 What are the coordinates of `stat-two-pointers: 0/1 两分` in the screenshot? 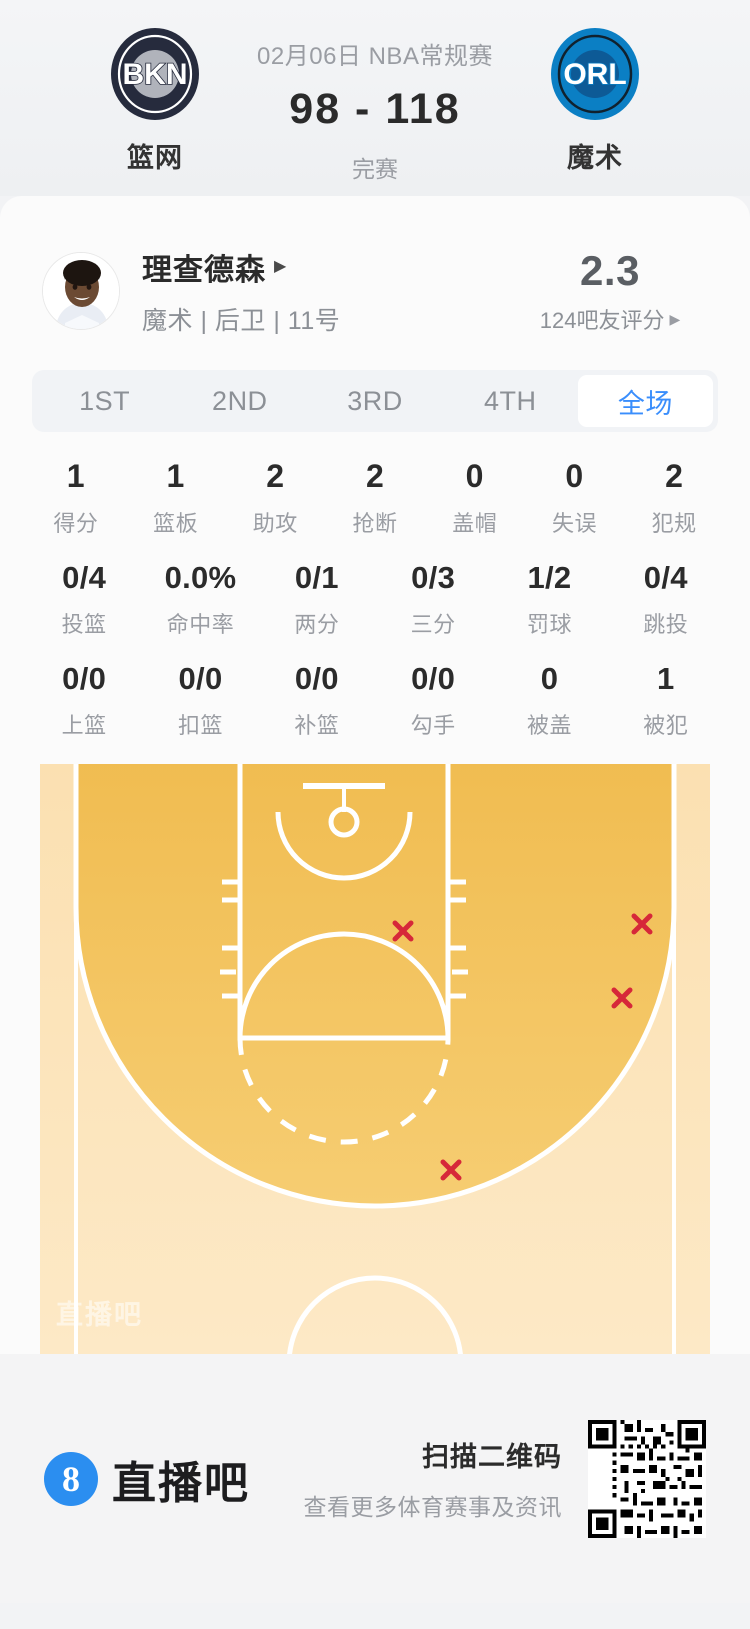 It's located at (317, 599).